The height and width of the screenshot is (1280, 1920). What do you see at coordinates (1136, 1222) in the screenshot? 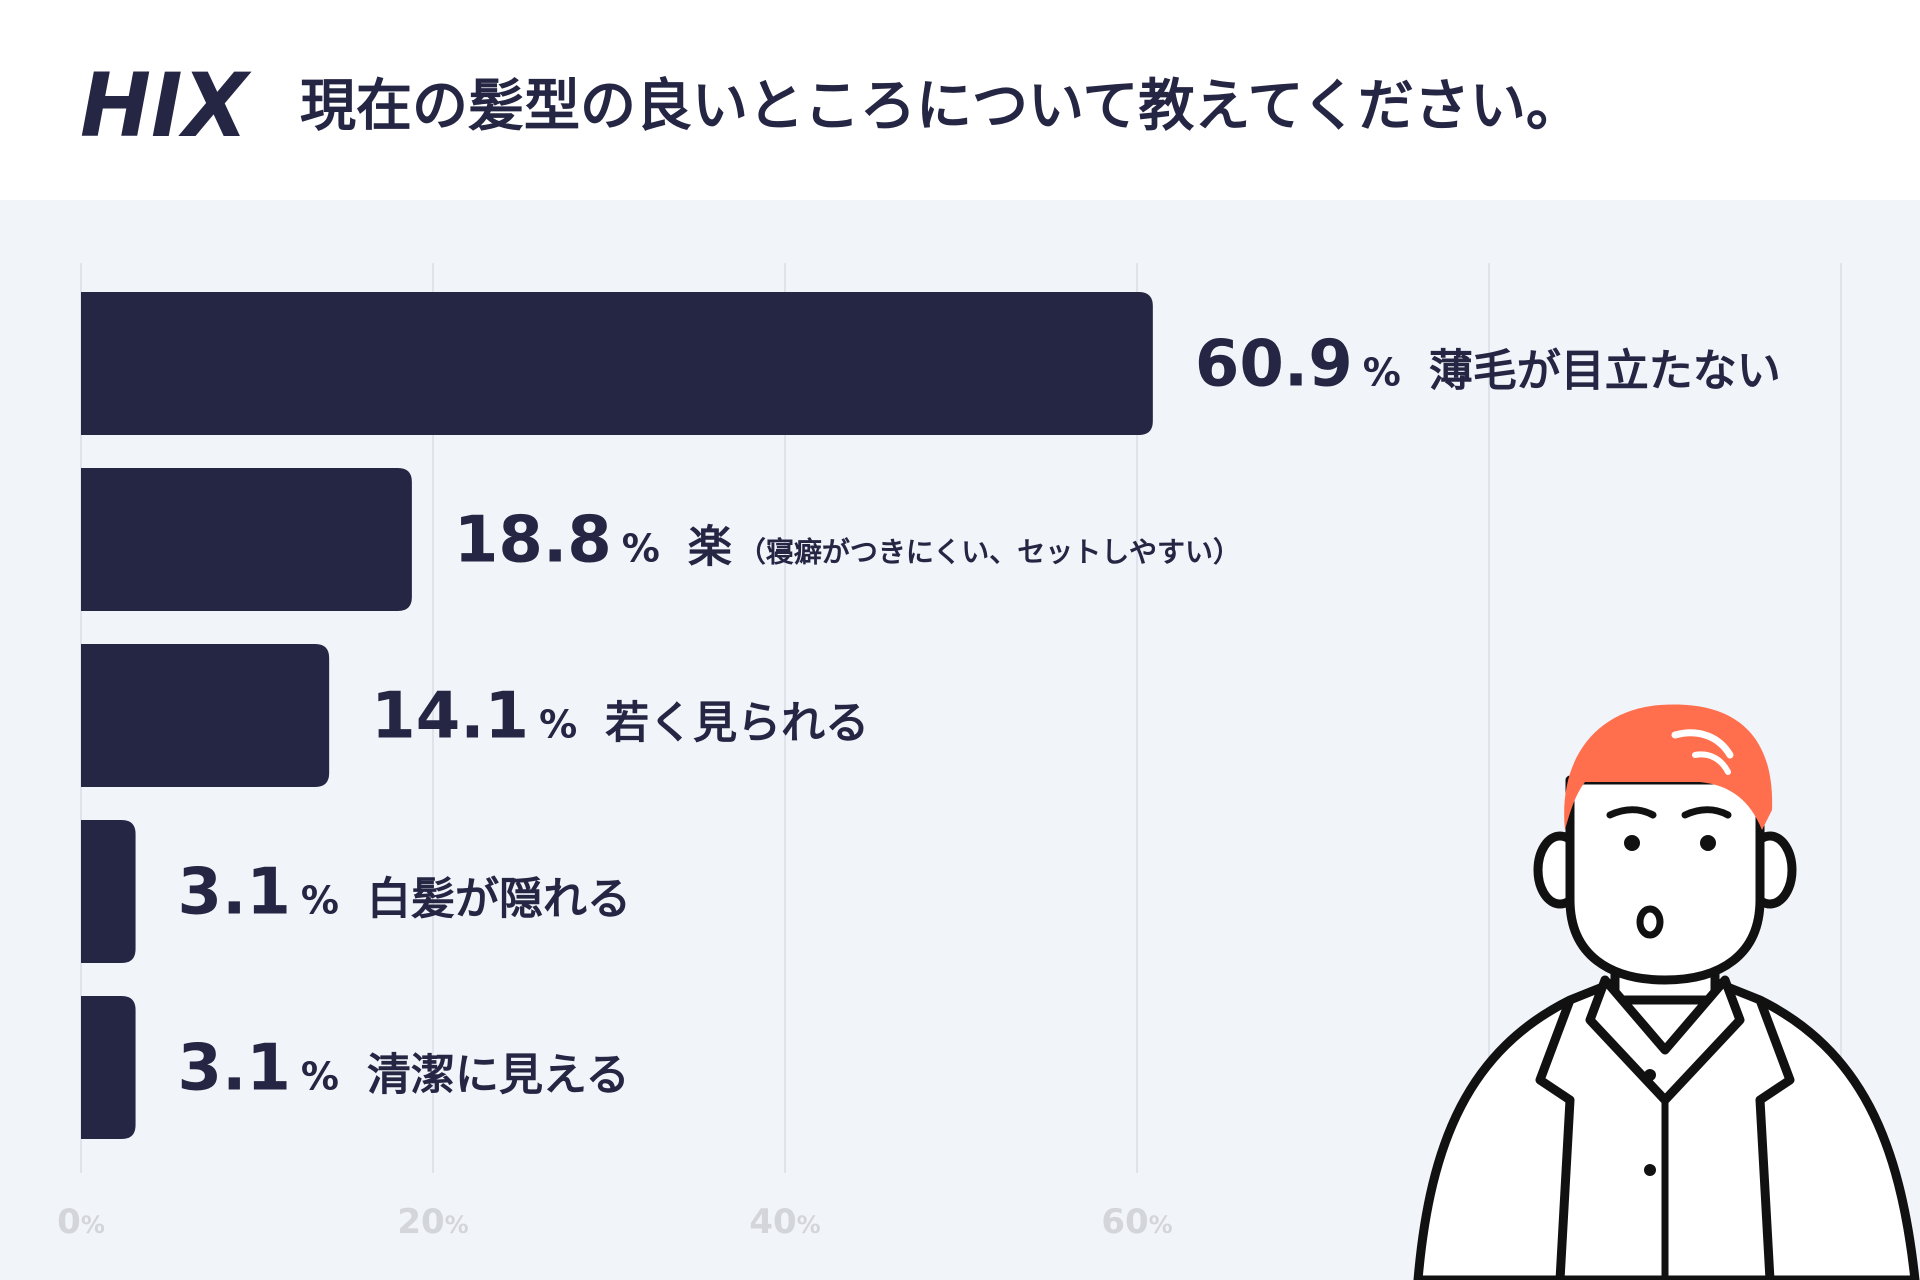
I see `x-tick-label: 60%` at bounding box center [1136, 1222].